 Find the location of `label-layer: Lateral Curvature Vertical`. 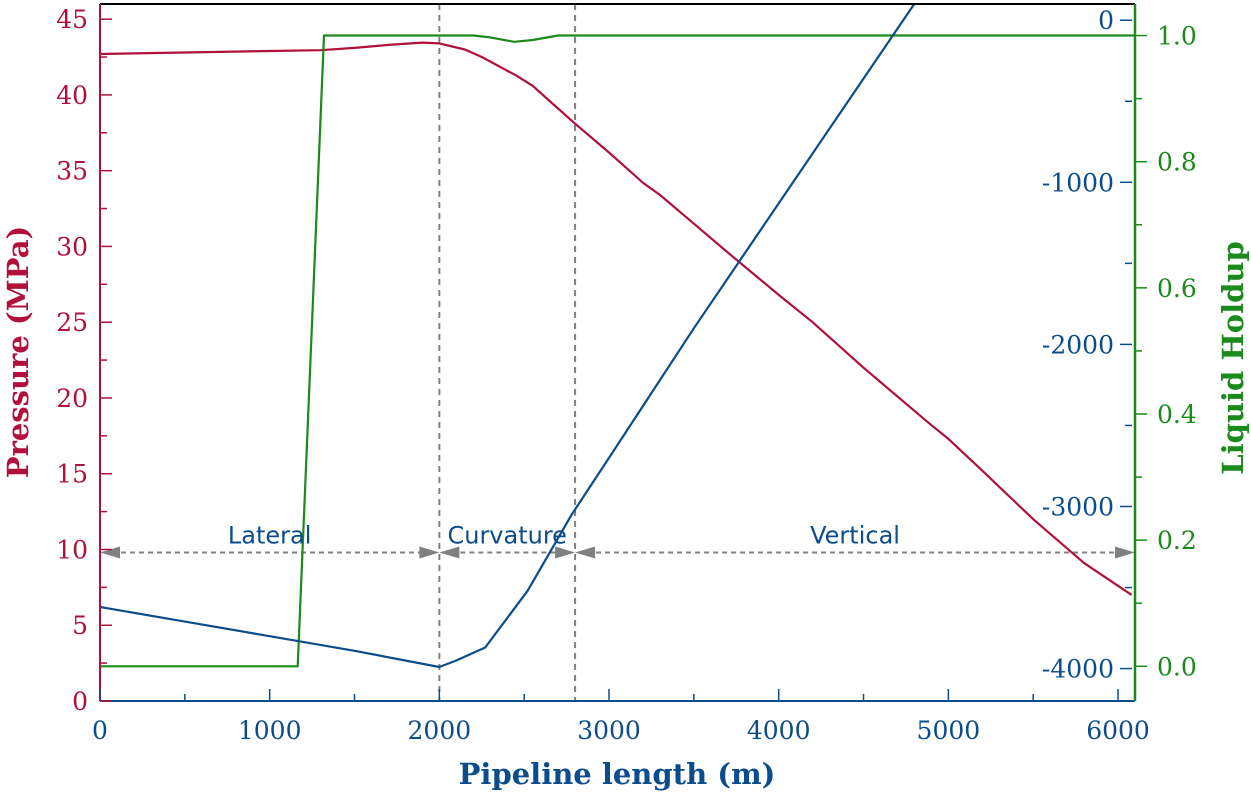

label-layer: Lateral Curvature Vertical is located at coordinates (564, 536).